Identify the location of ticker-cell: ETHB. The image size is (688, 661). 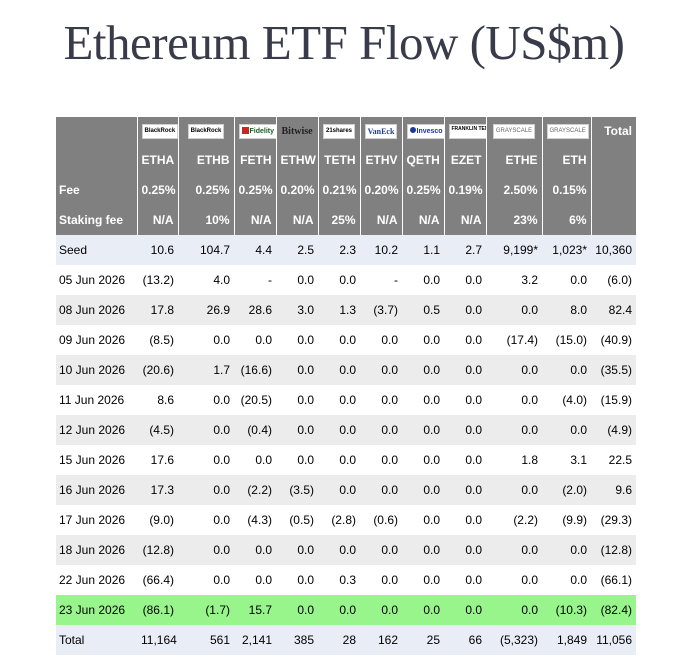
(206, 160).